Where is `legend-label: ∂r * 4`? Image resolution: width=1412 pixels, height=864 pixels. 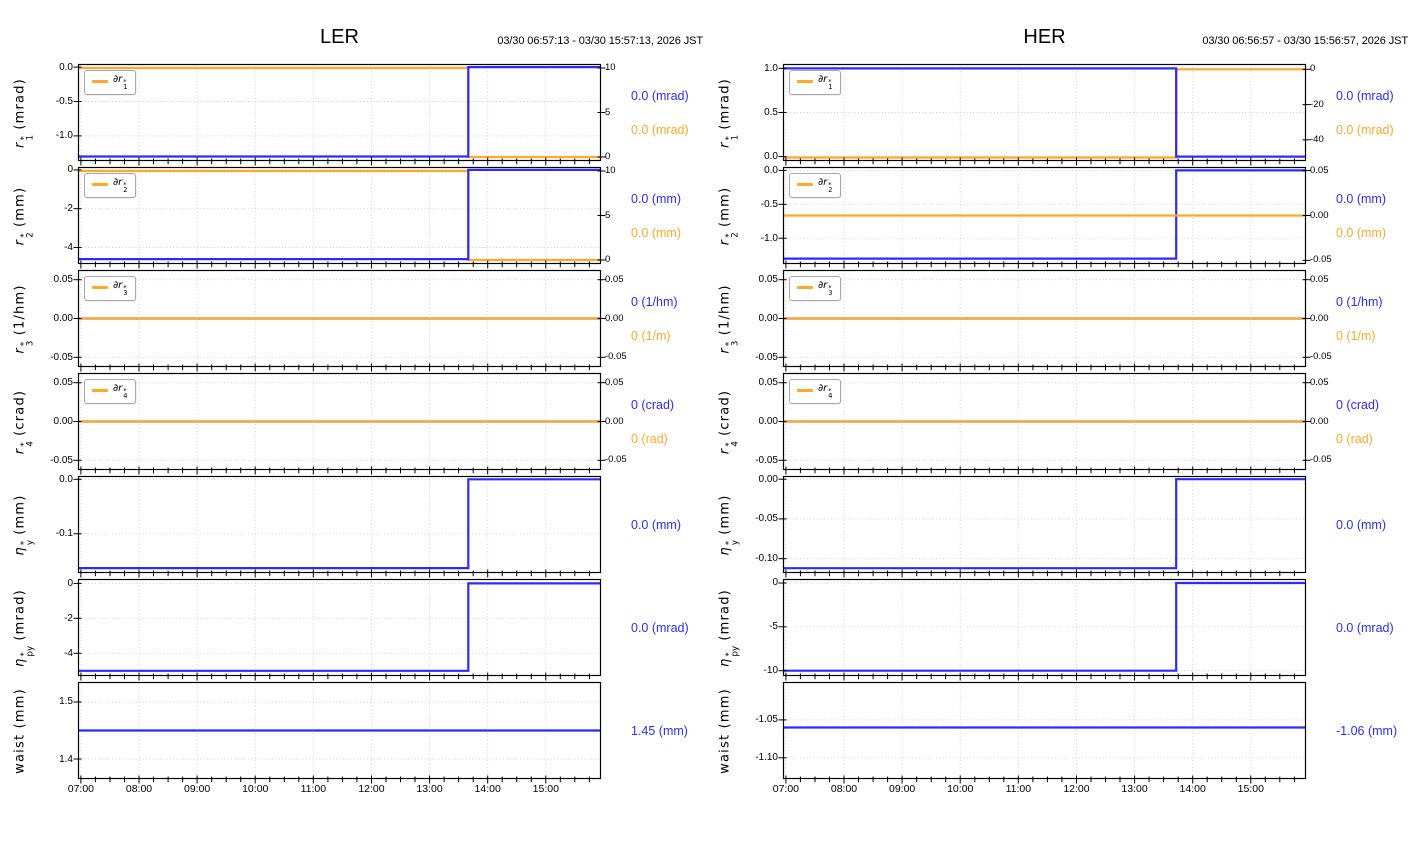
legend-label: ∂r * 4 is located at coordinates (120, 391).